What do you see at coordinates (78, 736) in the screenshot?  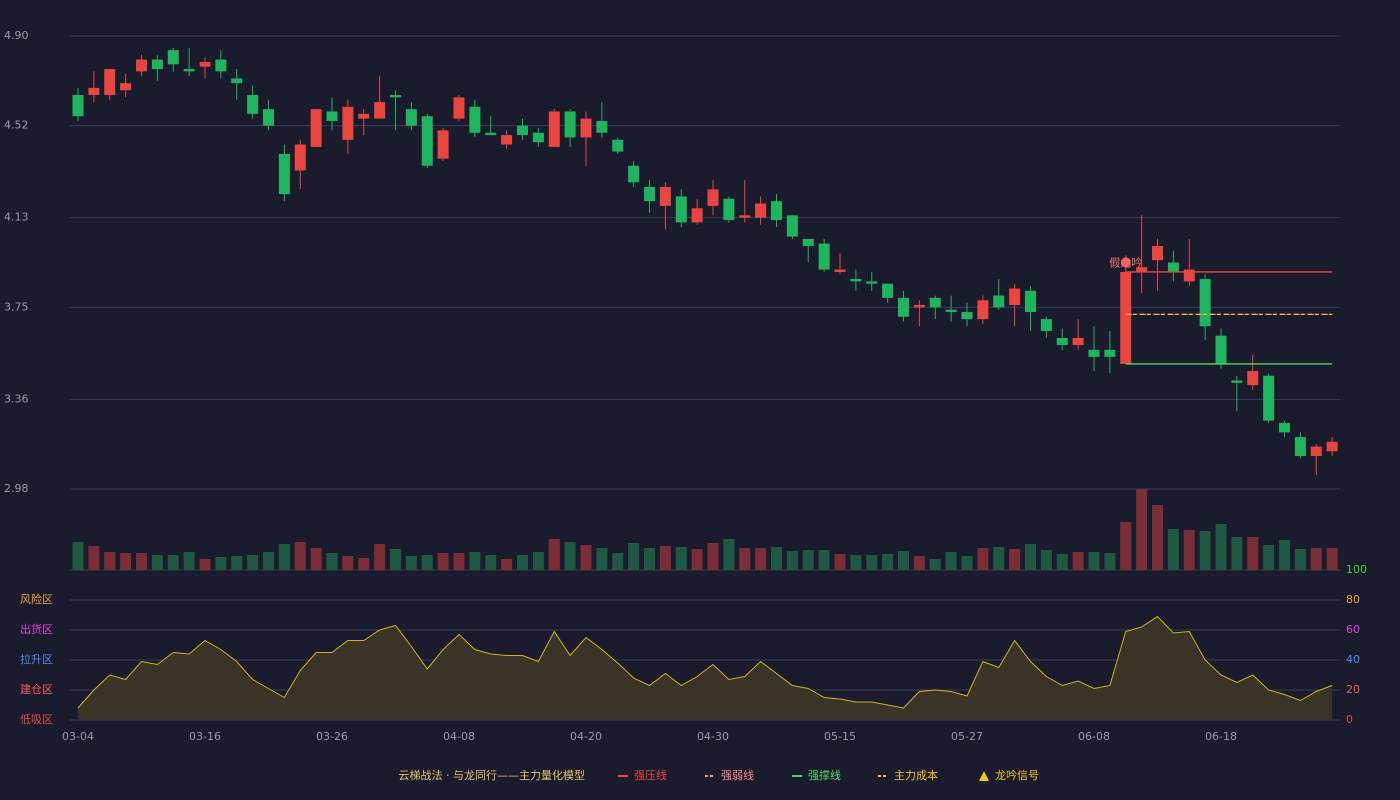 I see `x-tick-label: 03-04` at bounding box center [78, 736].